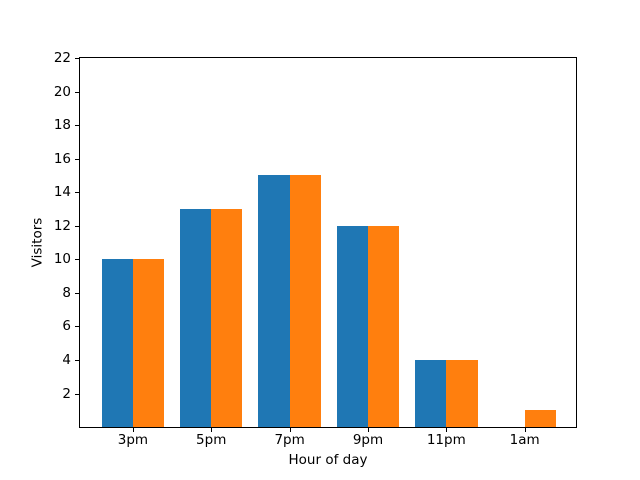  Describe the element at coordinates (540, 418) in the screenshot. I see `bar-1am-orange` at that location.